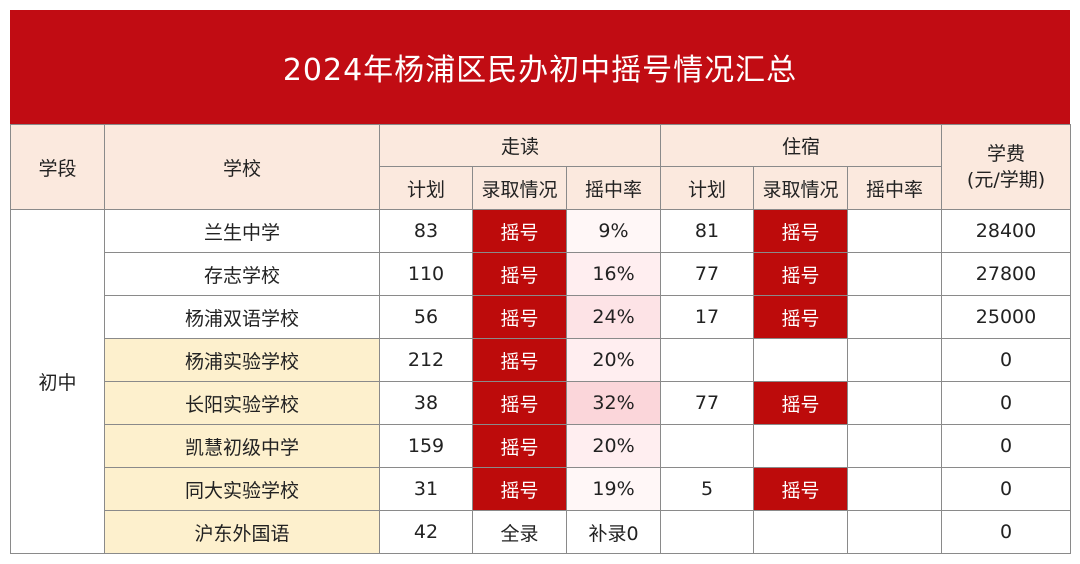  What do you see at coordinates (242, 274) in the screenshot?
I see `school-name: 存志学校` at bounding box center [242, 274].